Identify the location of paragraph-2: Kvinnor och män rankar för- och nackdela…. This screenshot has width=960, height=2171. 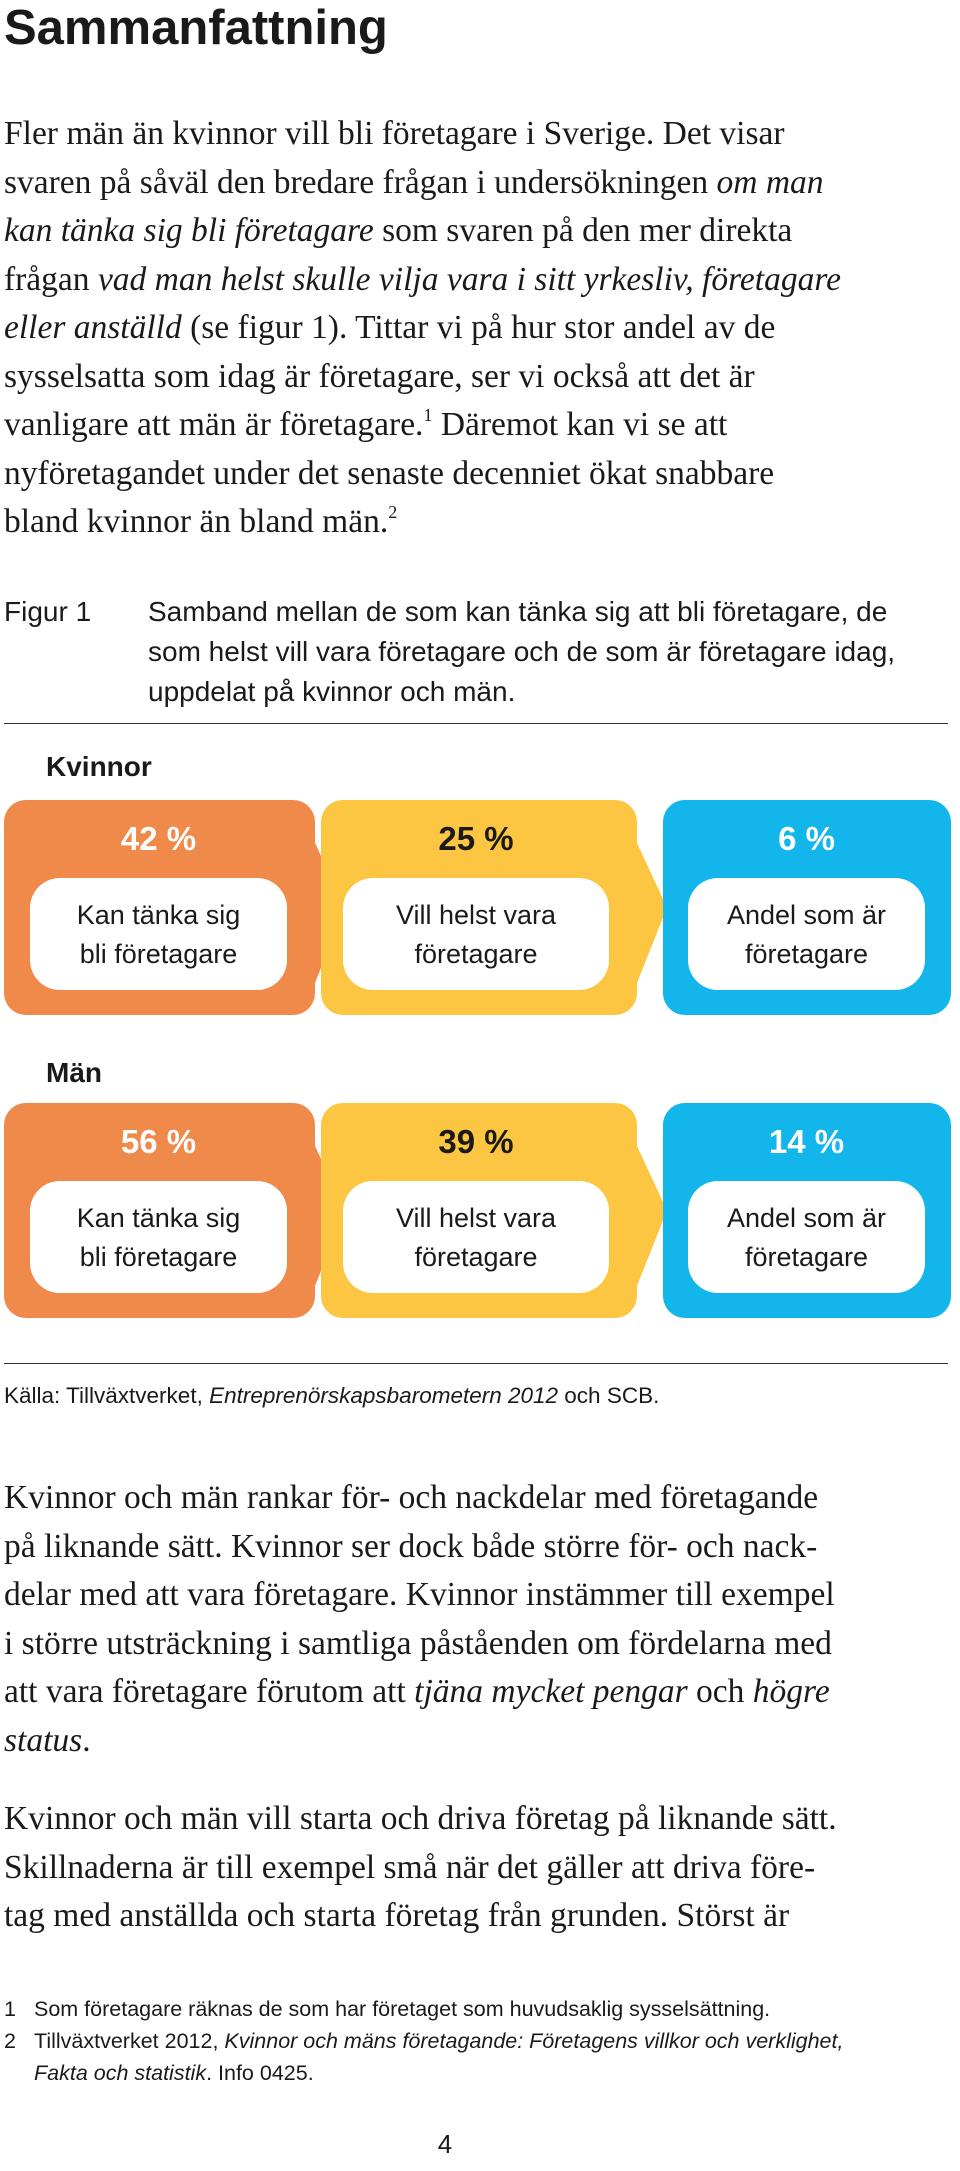
(419, 1619).